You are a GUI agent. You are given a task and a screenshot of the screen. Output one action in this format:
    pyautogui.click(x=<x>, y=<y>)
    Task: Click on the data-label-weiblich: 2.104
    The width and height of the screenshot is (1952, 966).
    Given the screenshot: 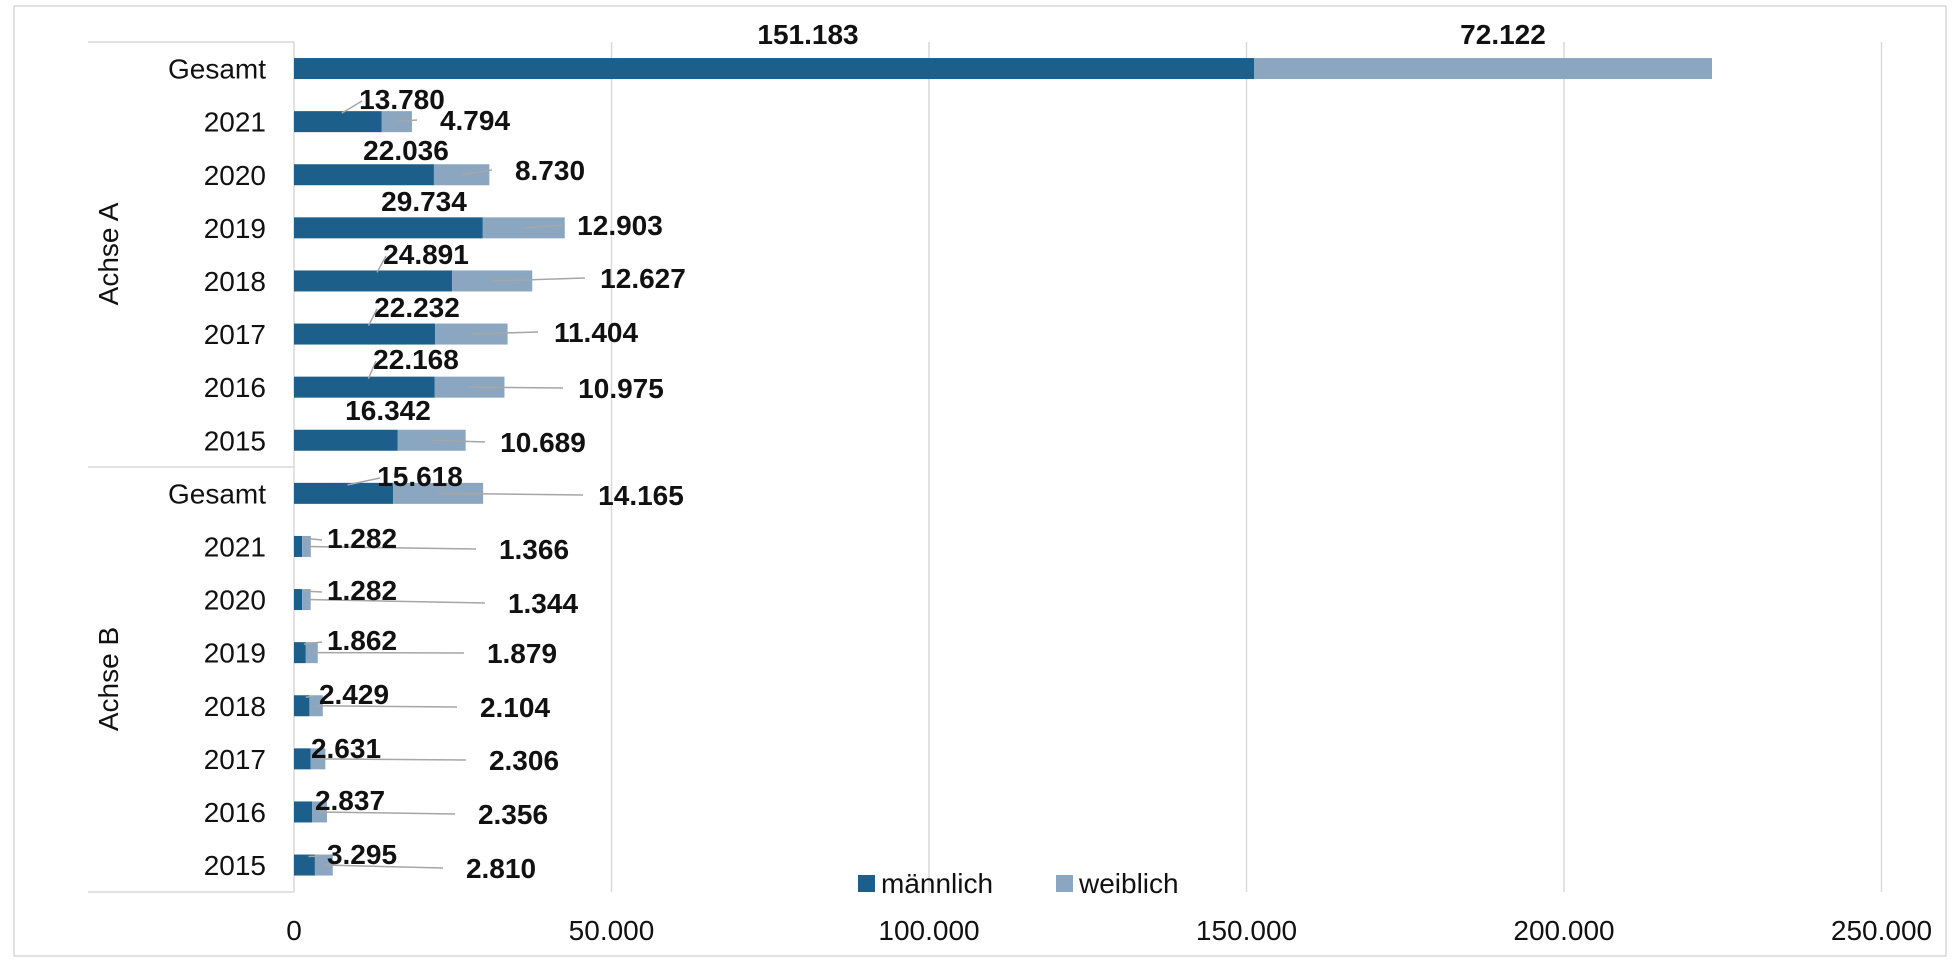 What is the action you would take?
    pyautogui.click(x=515, y=707)
    